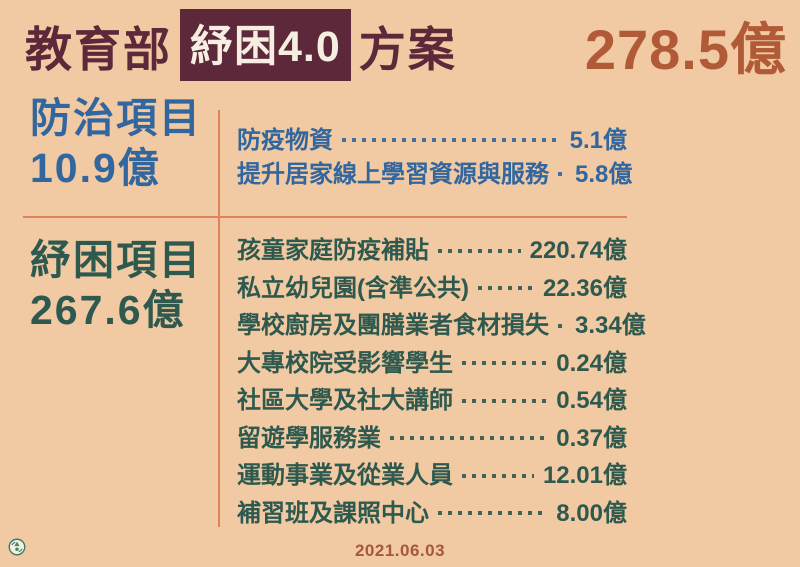  I want to click on vertical-divider, so click(219, 318).